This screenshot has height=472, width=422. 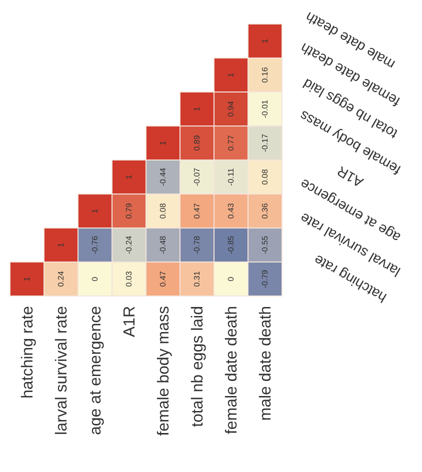 I want to click on data-label: -0.07, so click(x=197, y=176).